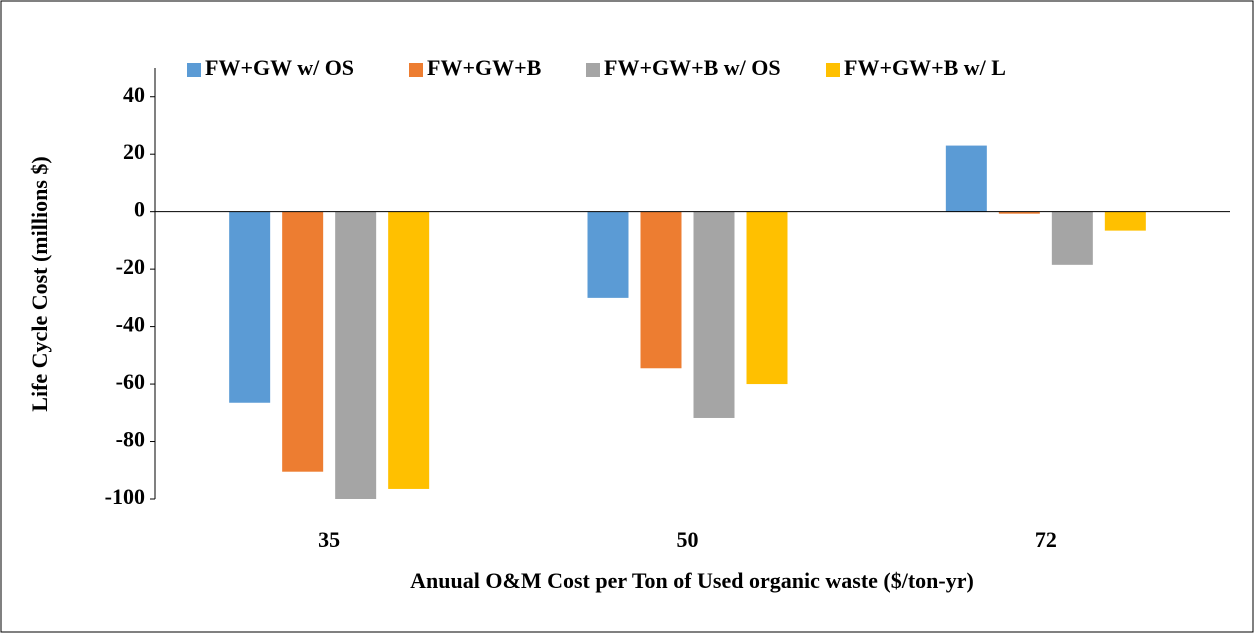 The height and width of the screenshot is (634, 1255). I want to click on y-tick-label: 0, so click(139, 209).